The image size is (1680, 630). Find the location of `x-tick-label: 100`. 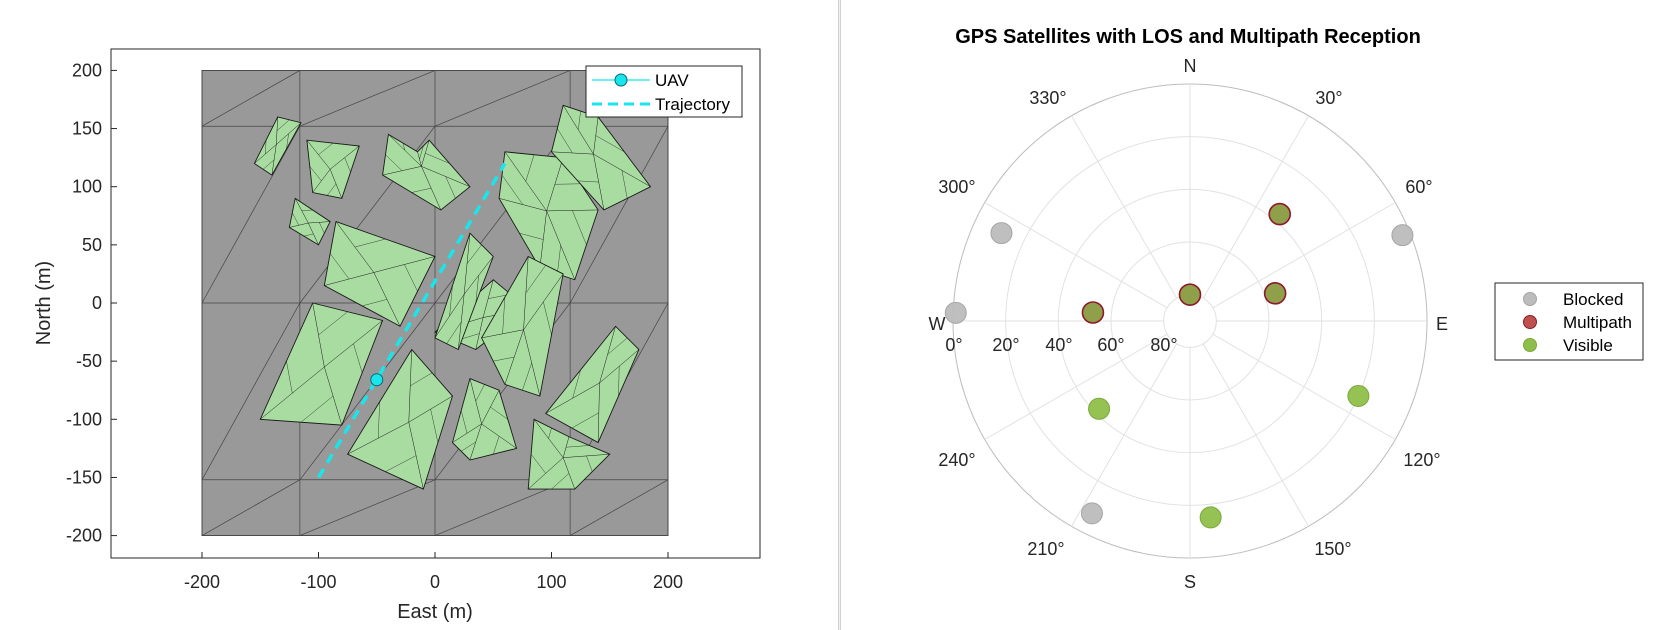

x-tick-label: 100 is located at coordinates (551, 582).